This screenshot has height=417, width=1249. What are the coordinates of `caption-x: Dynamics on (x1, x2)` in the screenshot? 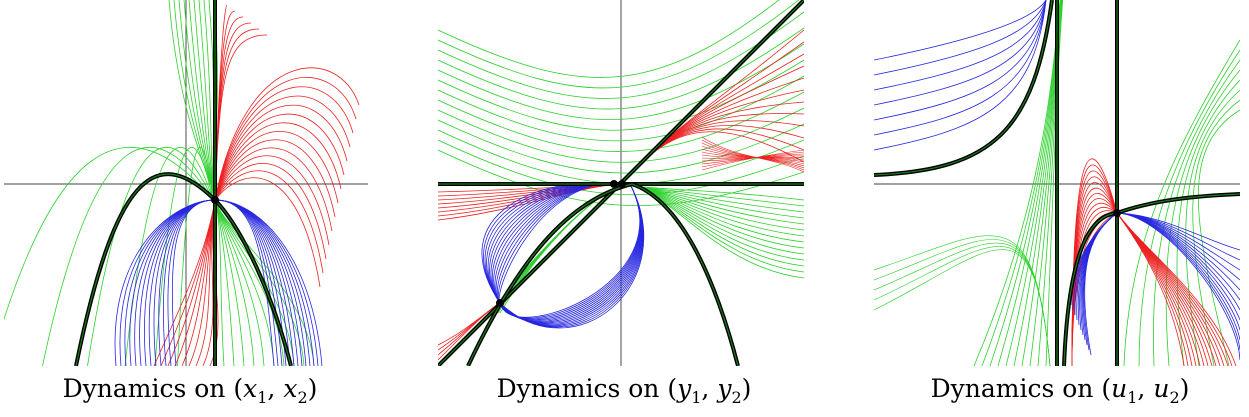 It's located at (190, 390).